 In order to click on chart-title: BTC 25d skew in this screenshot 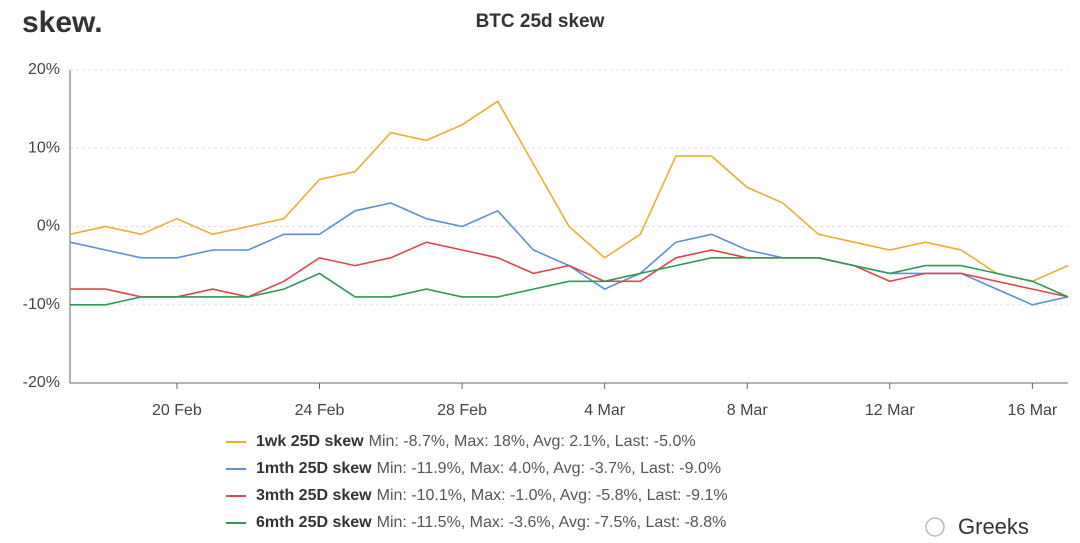, I will do `click(540, 21)`.